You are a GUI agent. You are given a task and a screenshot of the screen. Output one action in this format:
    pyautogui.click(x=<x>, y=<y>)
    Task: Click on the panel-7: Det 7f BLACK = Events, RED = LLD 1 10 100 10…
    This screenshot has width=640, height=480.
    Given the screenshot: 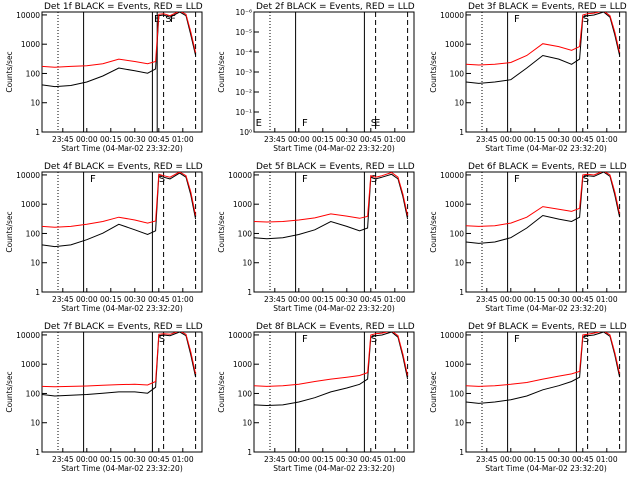 What is the action you would take?
    pyautogui.click(x=104, y=397)
    